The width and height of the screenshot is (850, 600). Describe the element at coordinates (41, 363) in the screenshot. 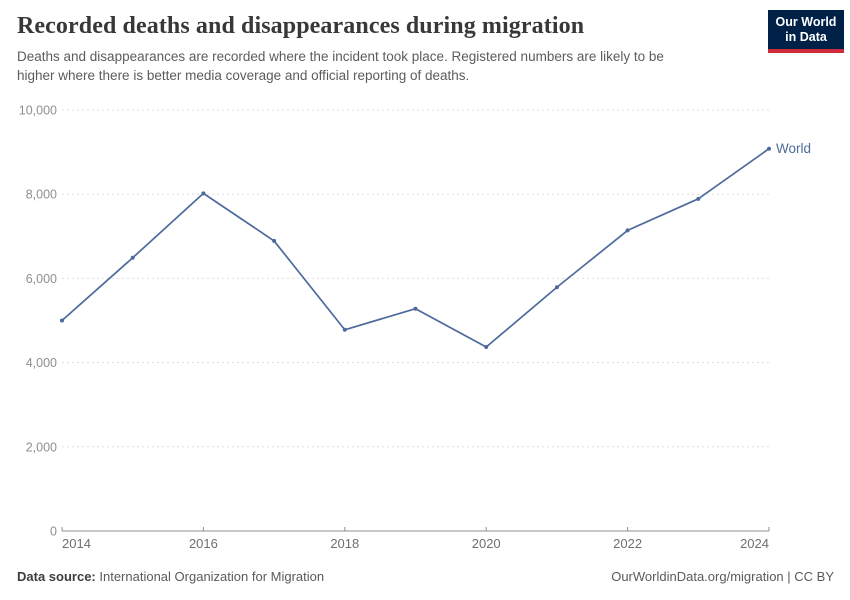

I see `svg-text: 4,000` at that location.